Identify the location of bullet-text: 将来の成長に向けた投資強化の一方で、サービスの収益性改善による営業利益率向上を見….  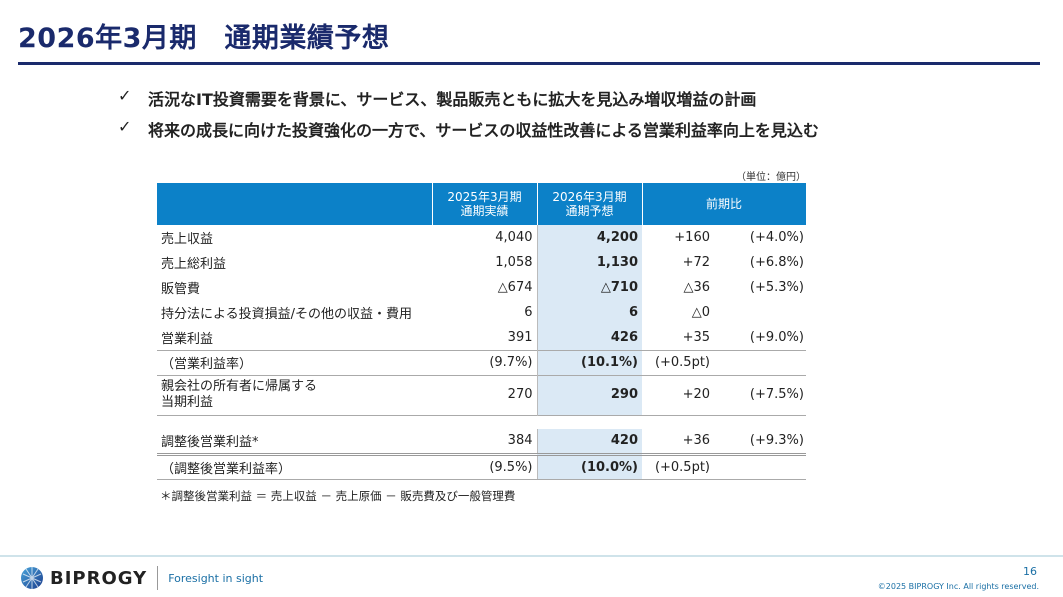
(483, 130).